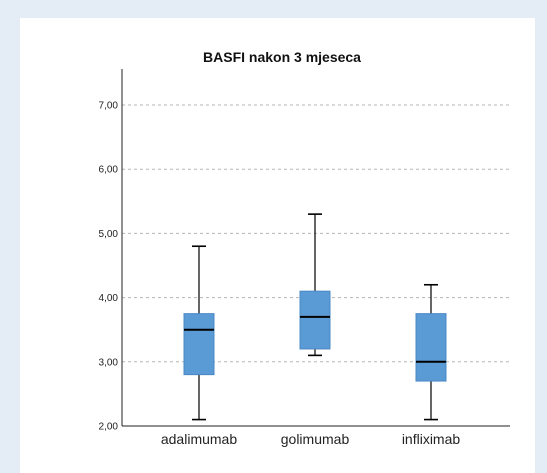  I want to click on chart-title: BASFI nakon 3 mjeseca, so click(282, 57).